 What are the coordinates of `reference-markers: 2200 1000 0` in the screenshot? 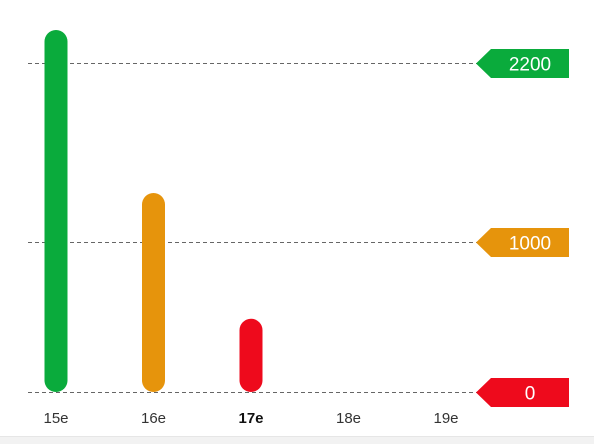 It's located at (522, 228).